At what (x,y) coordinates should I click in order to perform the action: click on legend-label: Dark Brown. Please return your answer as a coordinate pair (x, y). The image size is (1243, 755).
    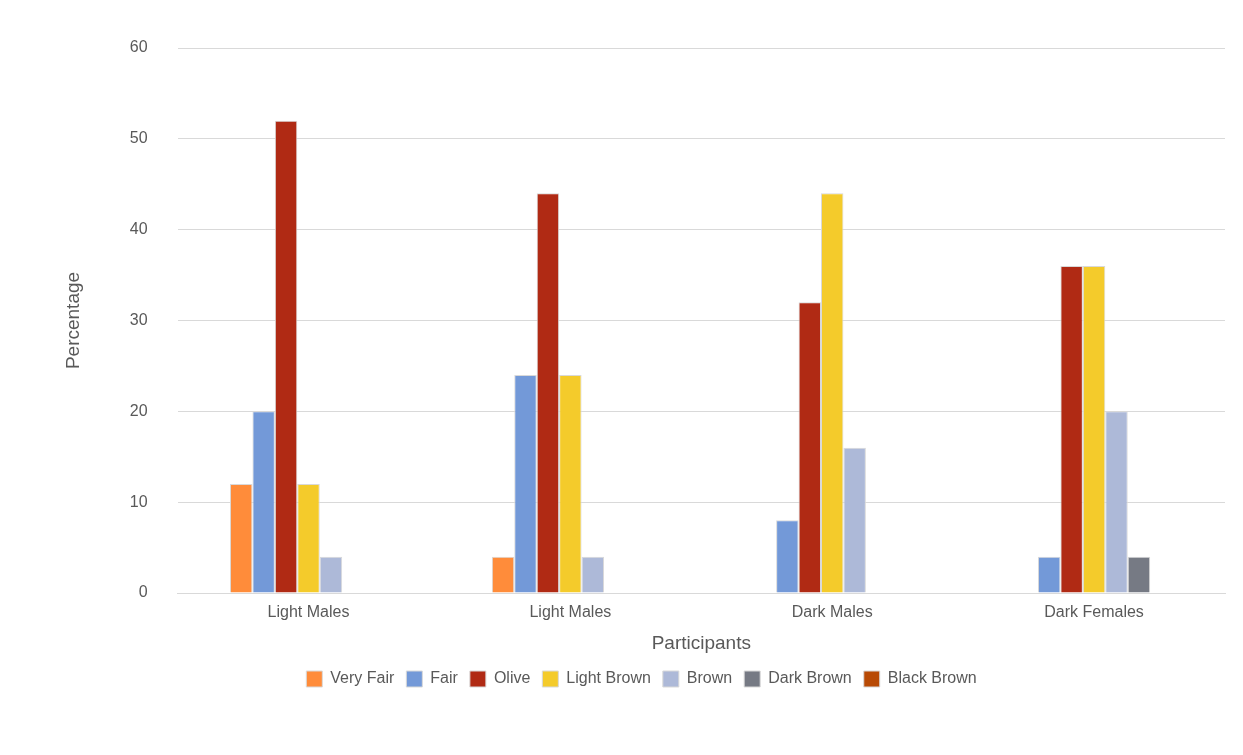
    Looking at the image, I should click on (810, 678).